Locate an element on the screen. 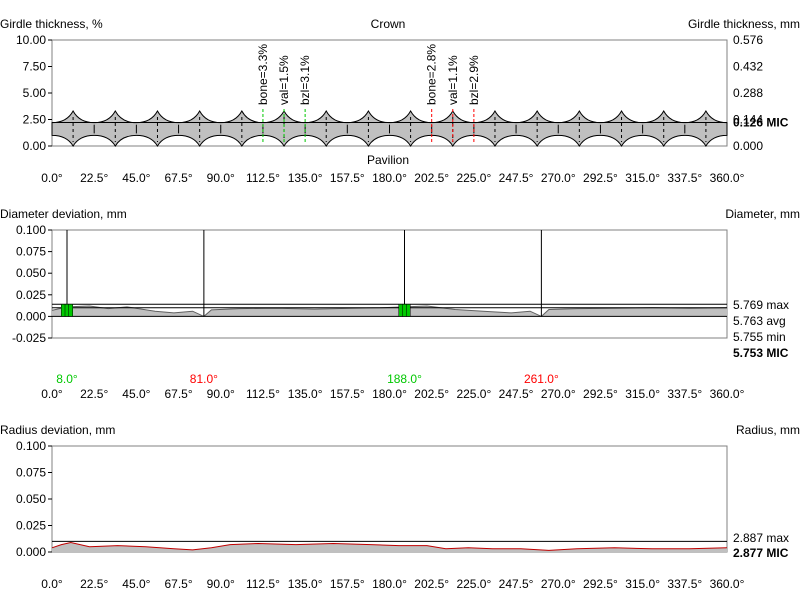  diameter-x-tick-label: 270.0° is located at coordinates (558, 394).